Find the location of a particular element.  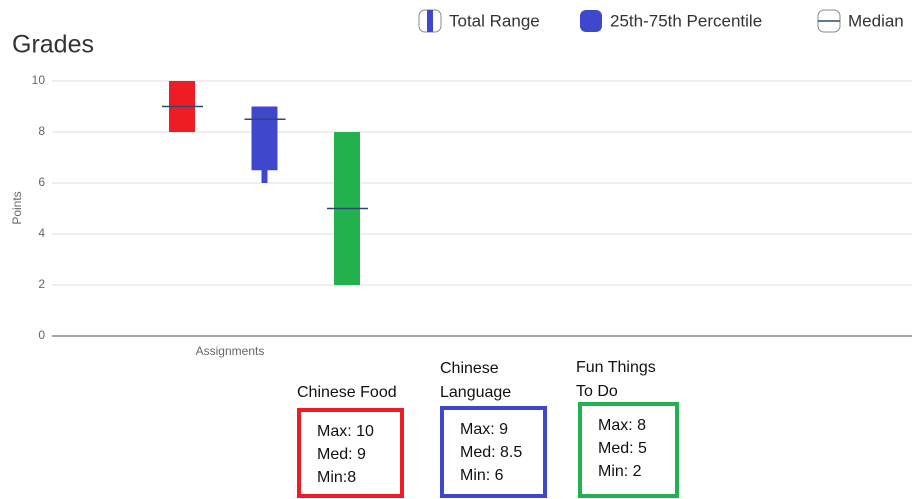

y-tick-label: 2 is located at coordinates (41, 284).